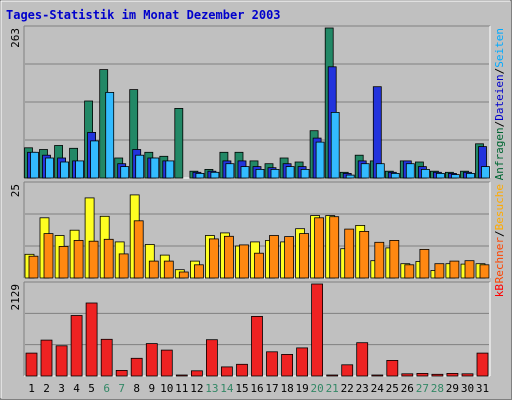 The width and height of the screenshot is (512, 400). What do you see at coordinates (166, 388) in the screenshot?
I see `x-tick-label-10: 10` at bounding box center [166, 388].